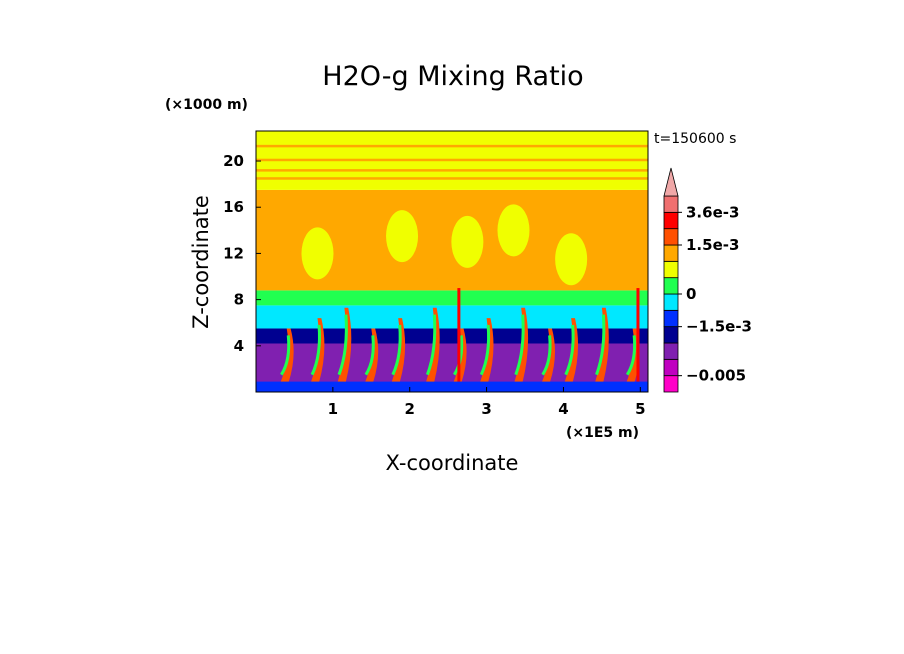 The width and height of the screenshot is (904, 654). Describe the element at coordinates (716, 376) in the screenshot. I see `colorbar-tick-label: −0.005` at that location.